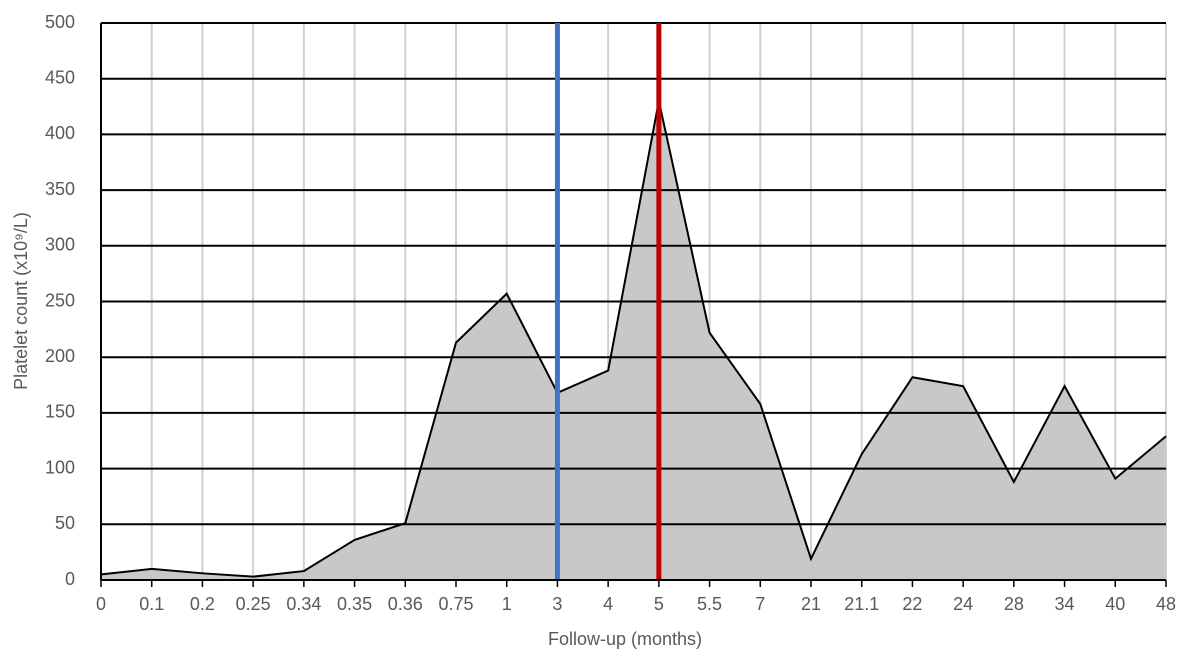  What do you see at coordinates (70, 579) in the screenshot?
I see `y-tick-label: 0` at bounding box center [70, 579].